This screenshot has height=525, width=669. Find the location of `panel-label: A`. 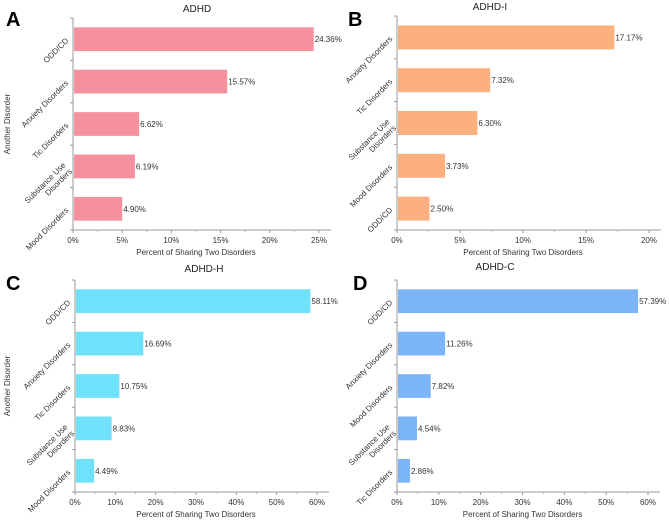

panel-label: A is located at coordinates (13, 20).